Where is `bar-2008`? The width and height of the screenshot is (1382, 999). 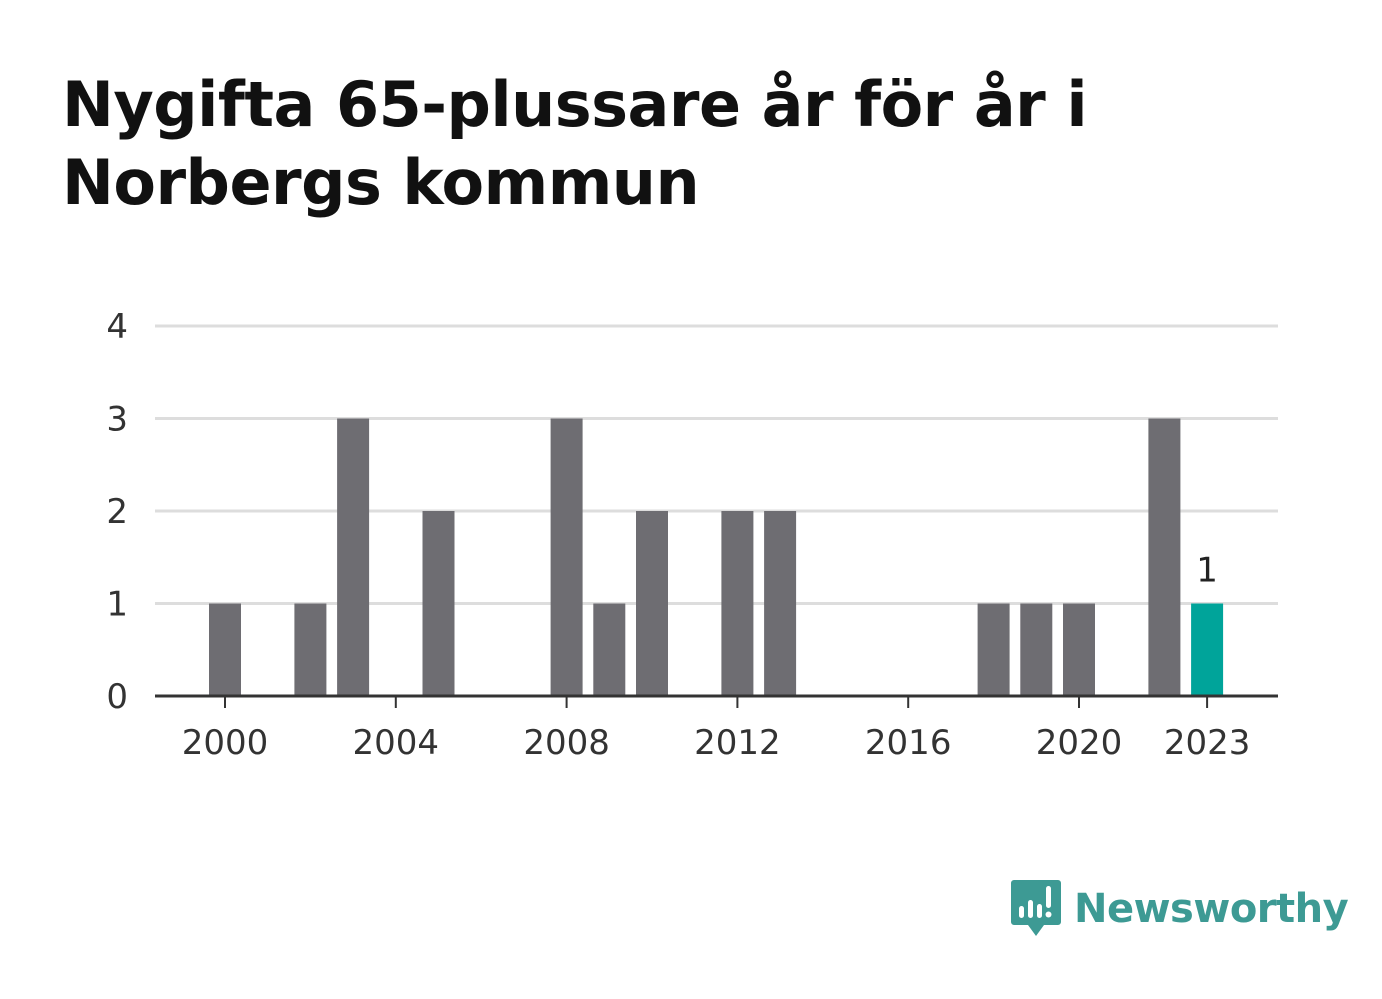 bar-2008 is located at coordinates (566, 557).